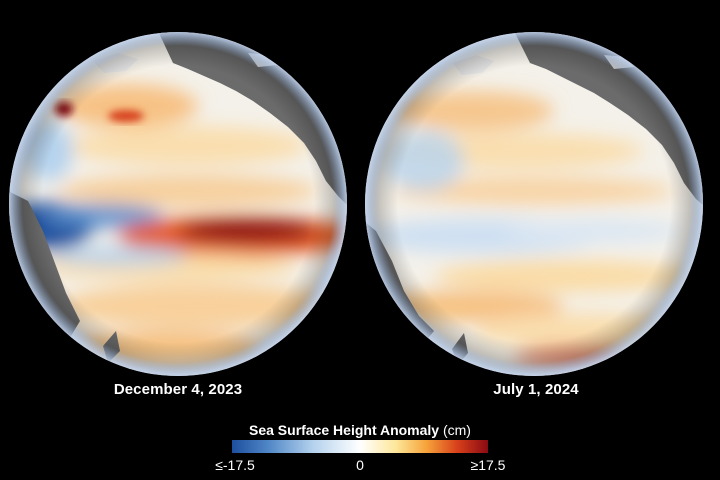 The width and height of the screenshot is (720, 480). I want to click on date-label-right: July 1, 2024, so click(536, 389).